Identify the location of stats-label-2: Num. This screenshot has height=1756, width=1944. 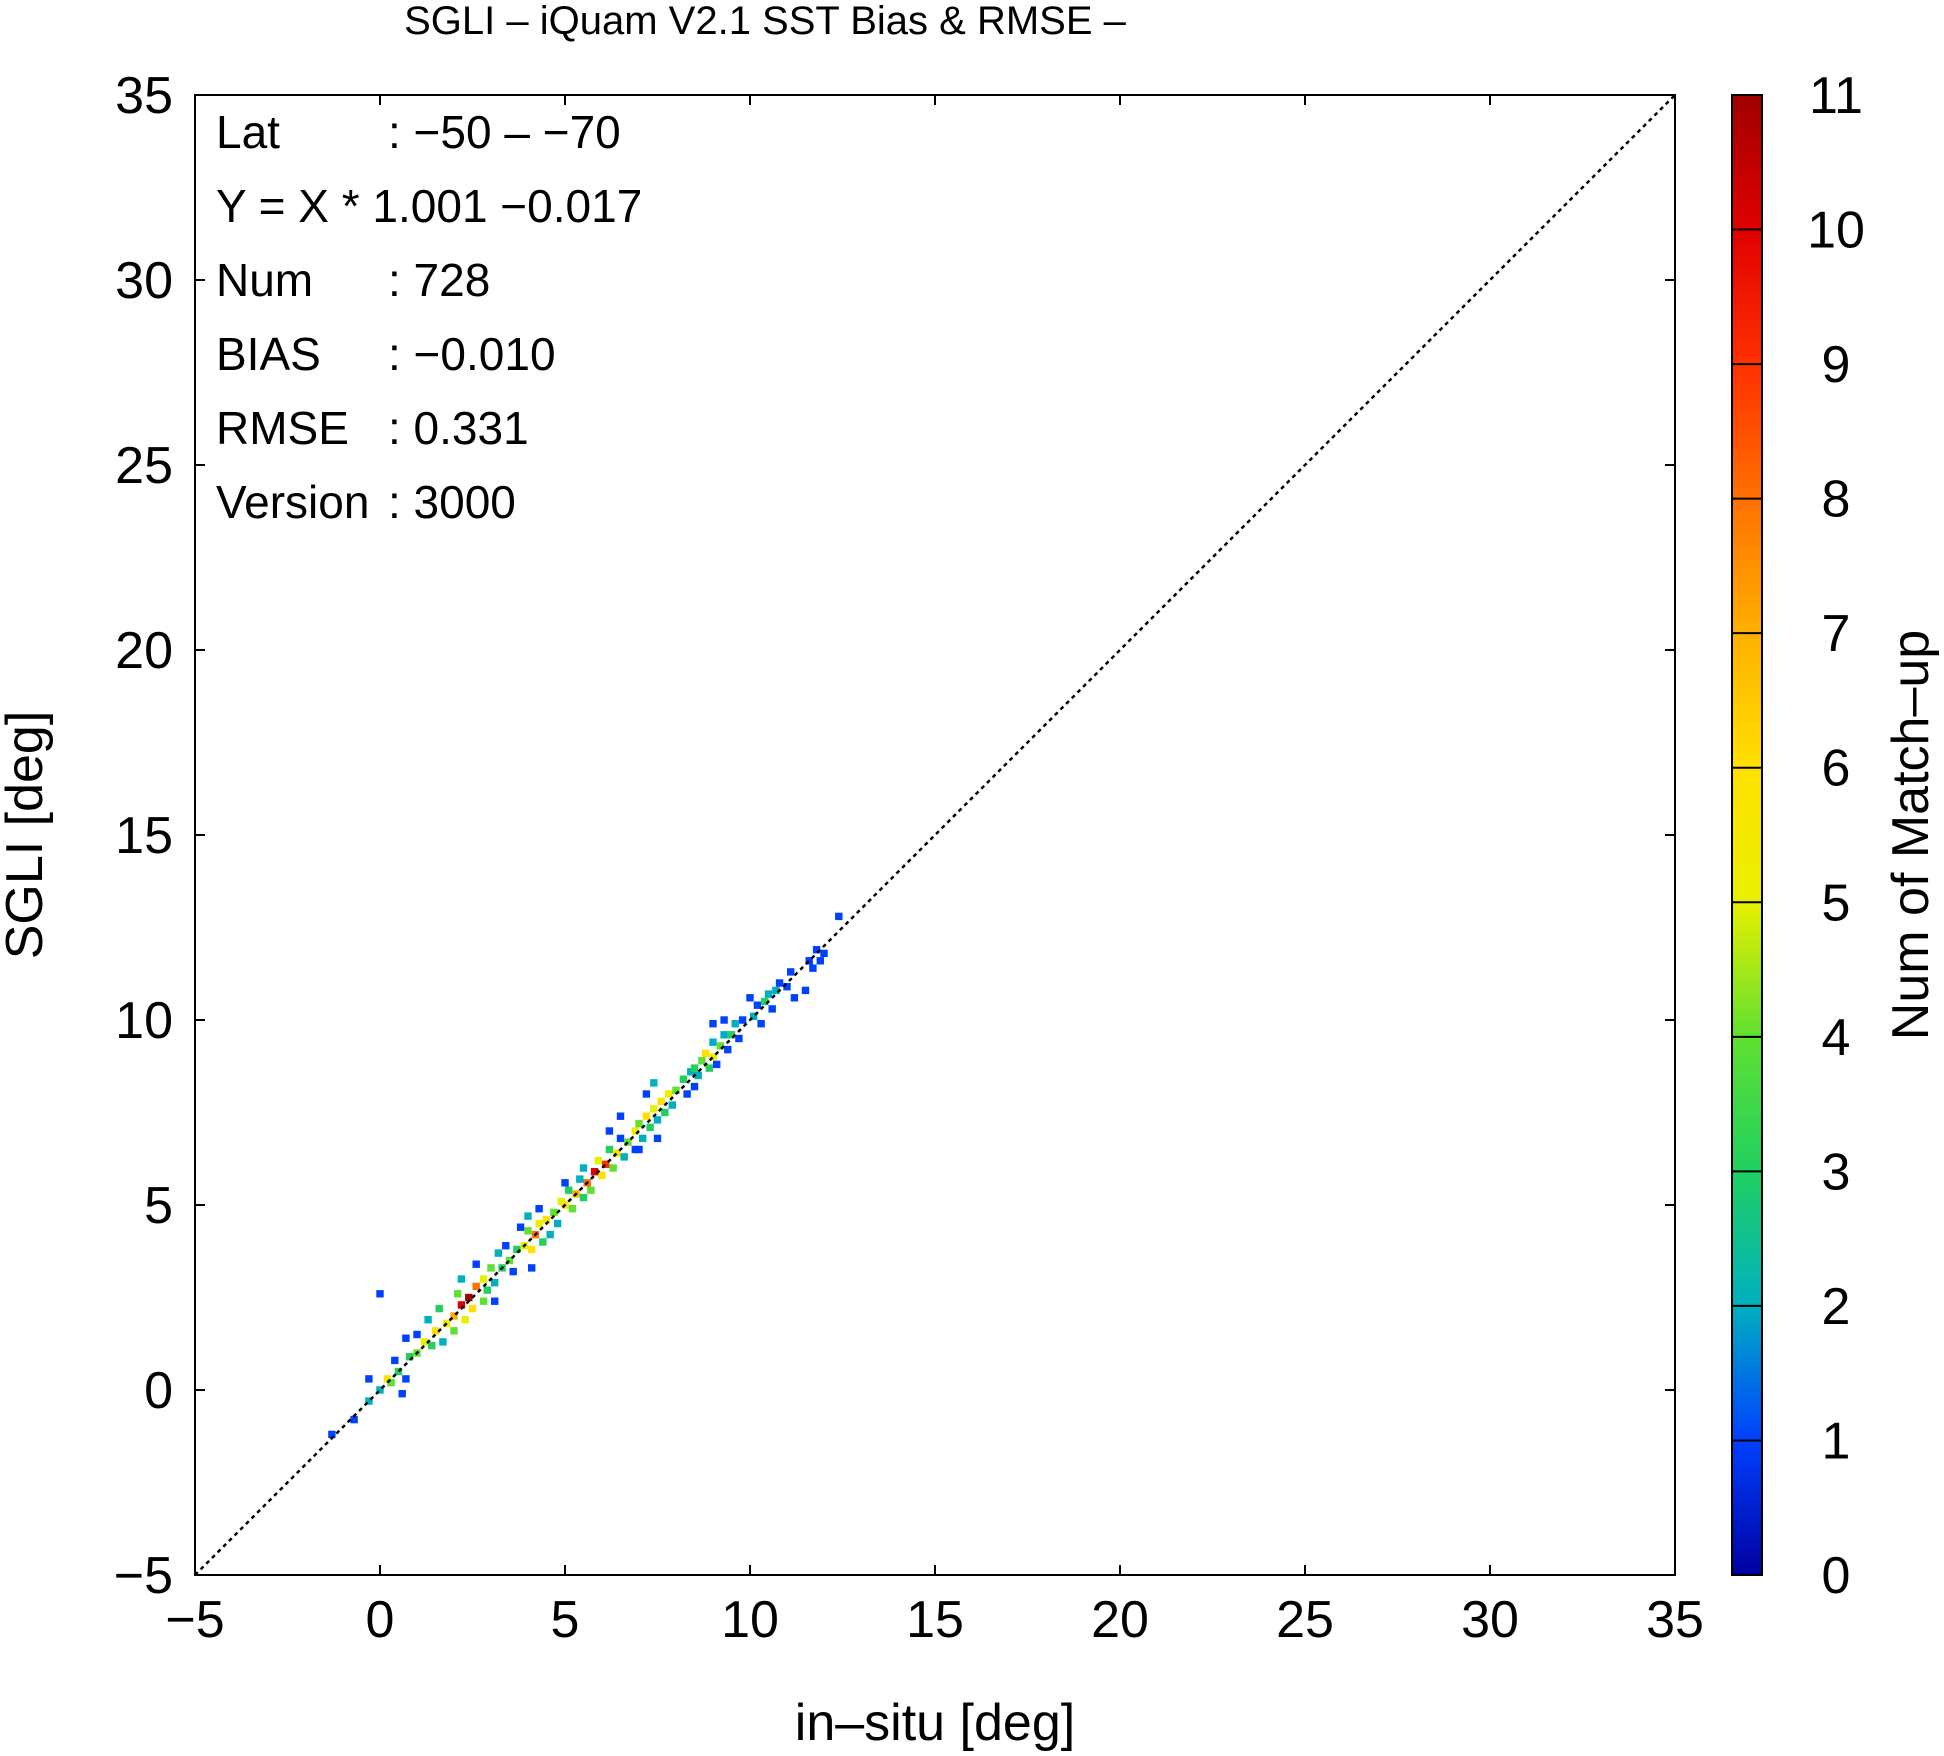
(264, 280).